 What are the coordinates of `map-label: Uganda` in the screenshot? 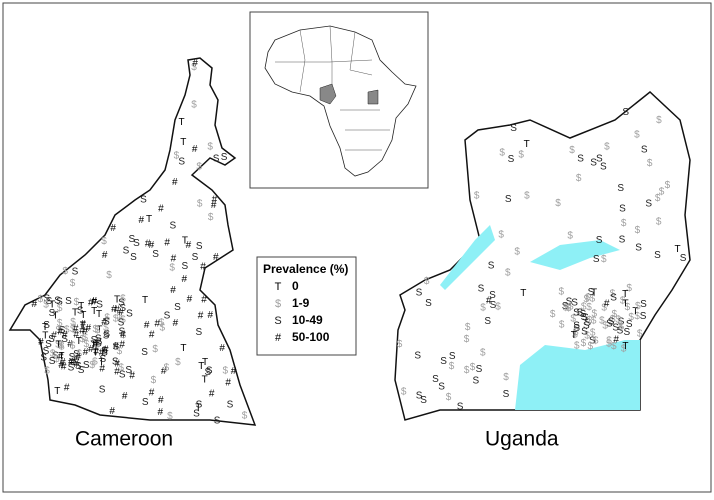 It's located at (522, 439).